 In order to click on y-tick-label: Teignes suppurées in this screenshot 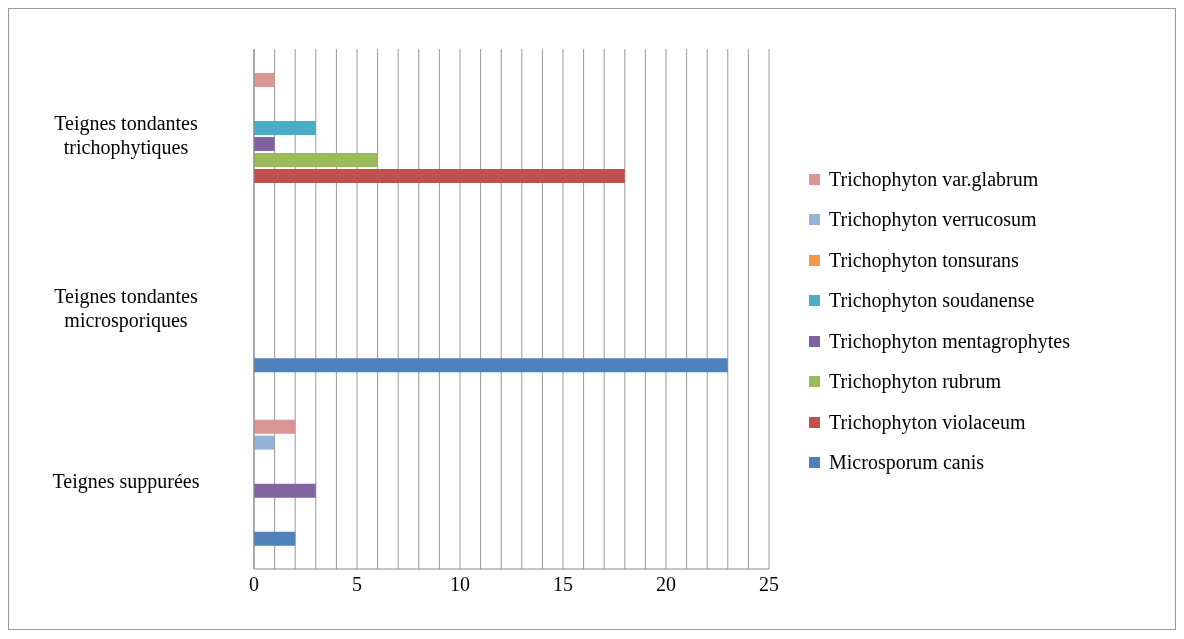, I will do `click(126, 482)`.